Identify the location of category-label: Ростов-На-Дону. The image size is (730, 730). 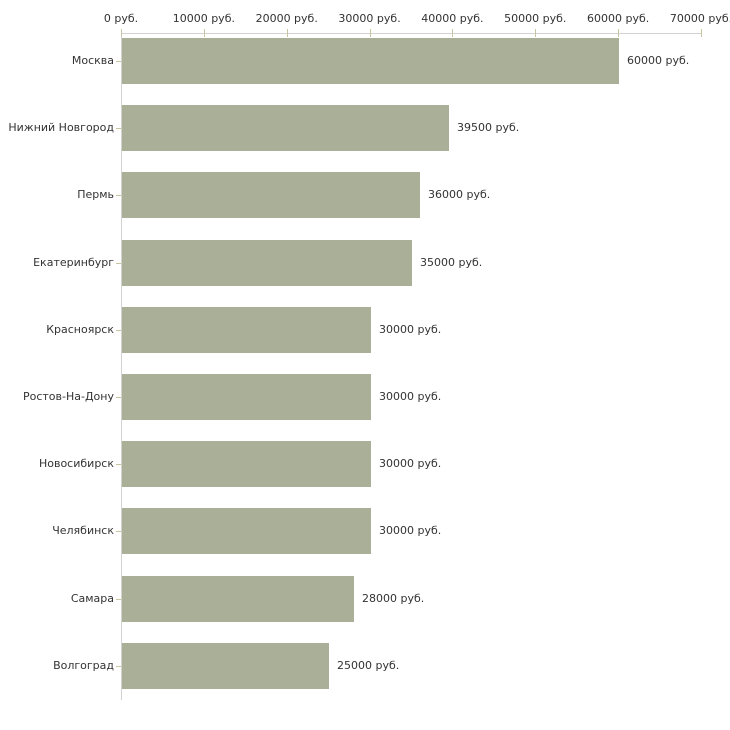
(68, 396).